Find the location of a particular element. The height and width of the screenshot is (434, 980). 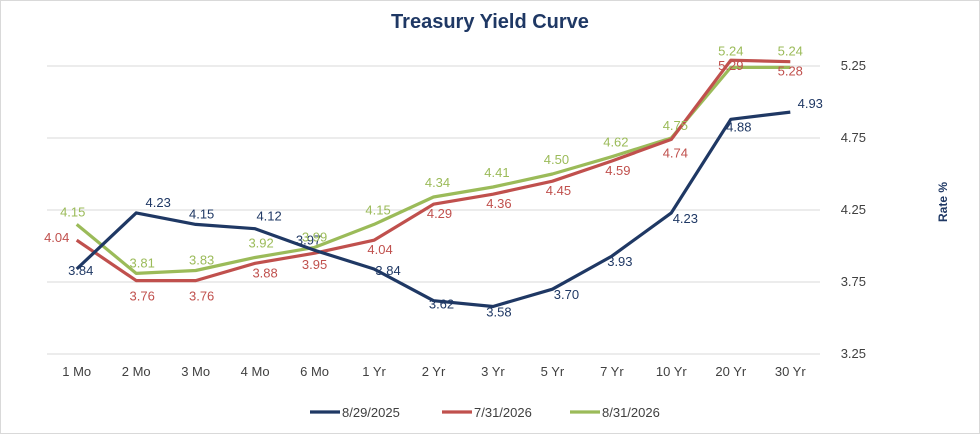

legend-label: 8/31/2026 is located at coordinates (631, 412).